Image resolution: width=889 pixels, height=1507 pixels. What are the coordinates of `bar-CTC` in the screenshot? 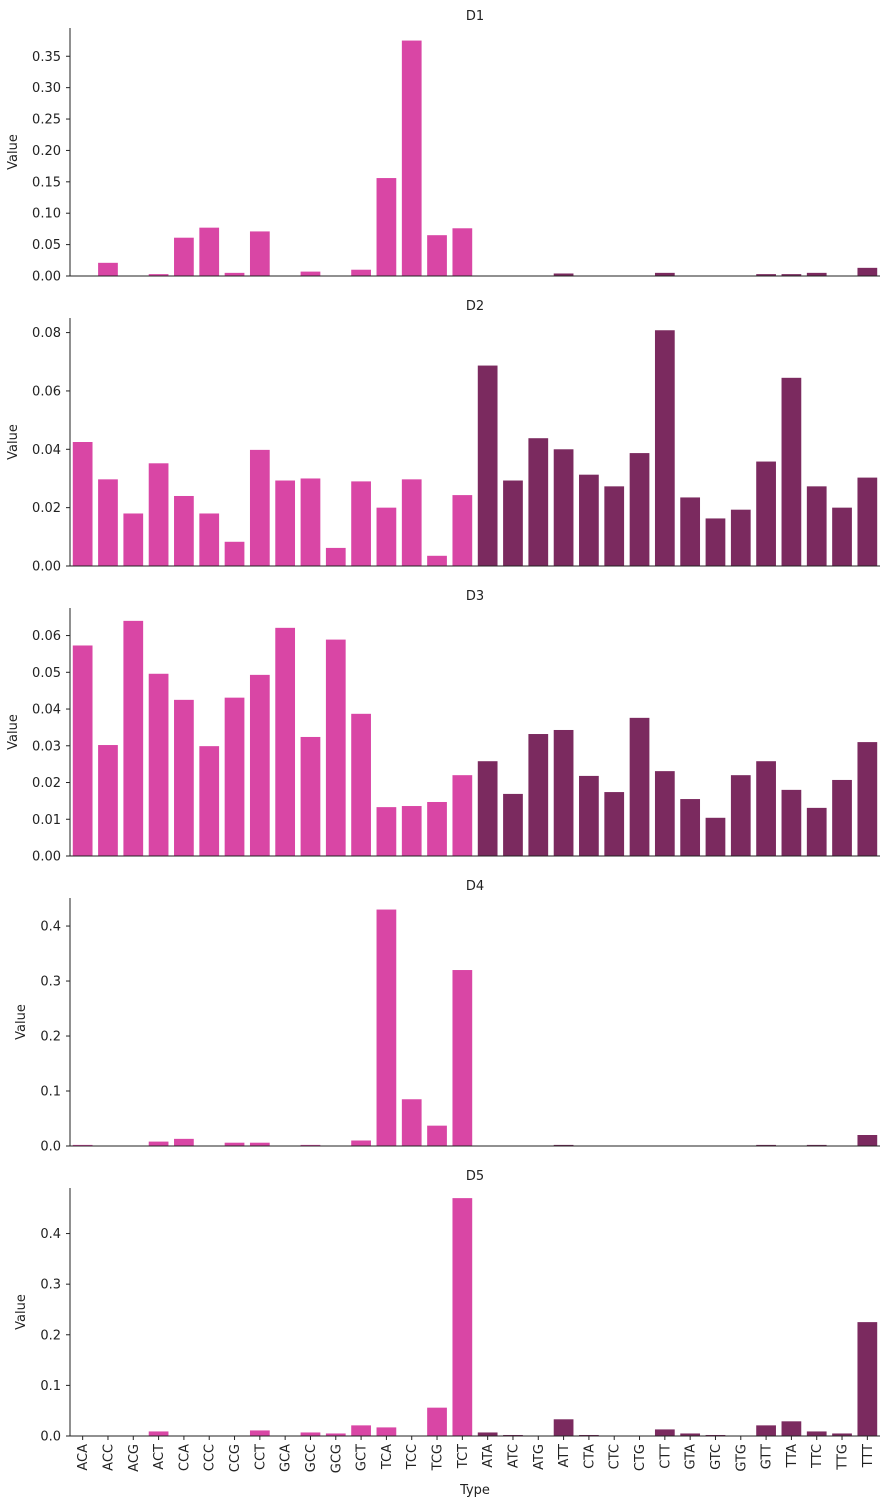 It's located at (614, 526).